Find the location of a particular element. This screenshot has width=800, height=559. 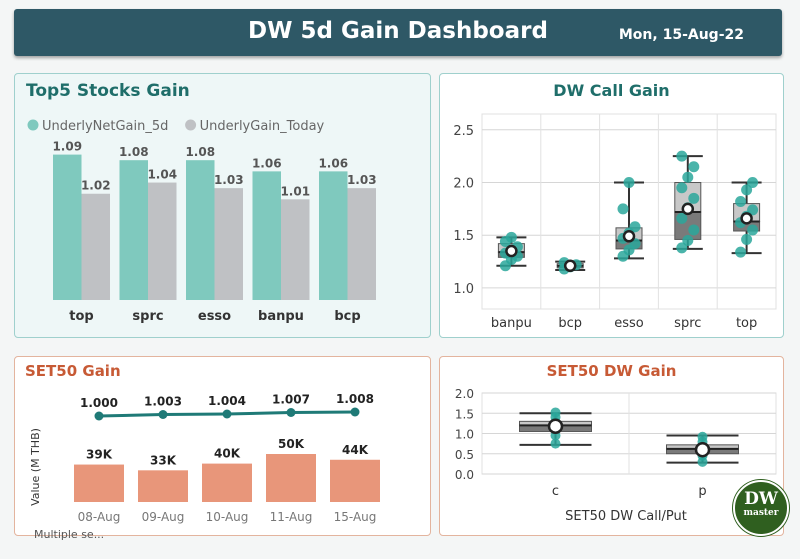

dashboard-header: DW 5d Gain Dashboard Mon, 15-Aug-22 is located at coordinates (398, 32).